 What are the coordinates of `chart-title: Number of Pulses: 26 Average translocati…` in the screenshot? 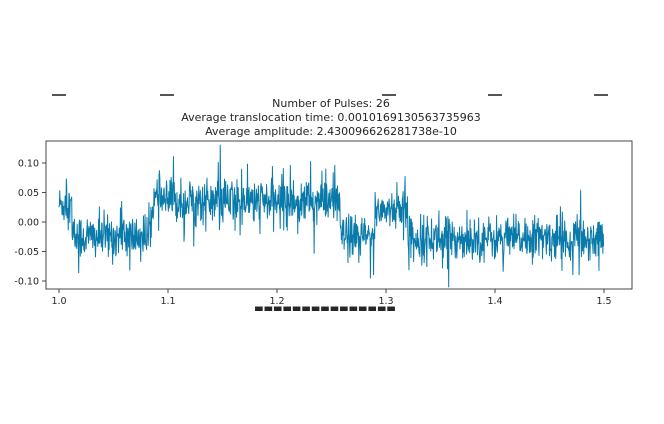 It's located at (331, 117).